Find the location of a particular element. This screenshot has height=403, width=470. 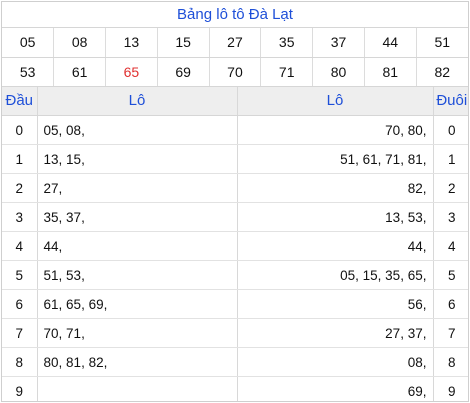

header-duoi: Đuôi is located at coordinates (450, 101).